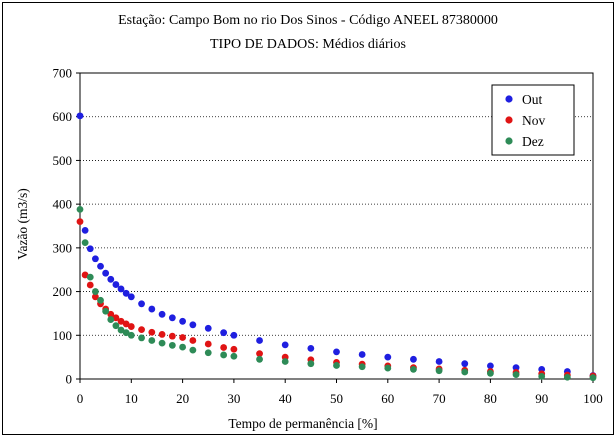  What do you see at coordinates (439, 398) in the screenshot?
I see `x-tick-label: 70` at bounding box center [439, 398].